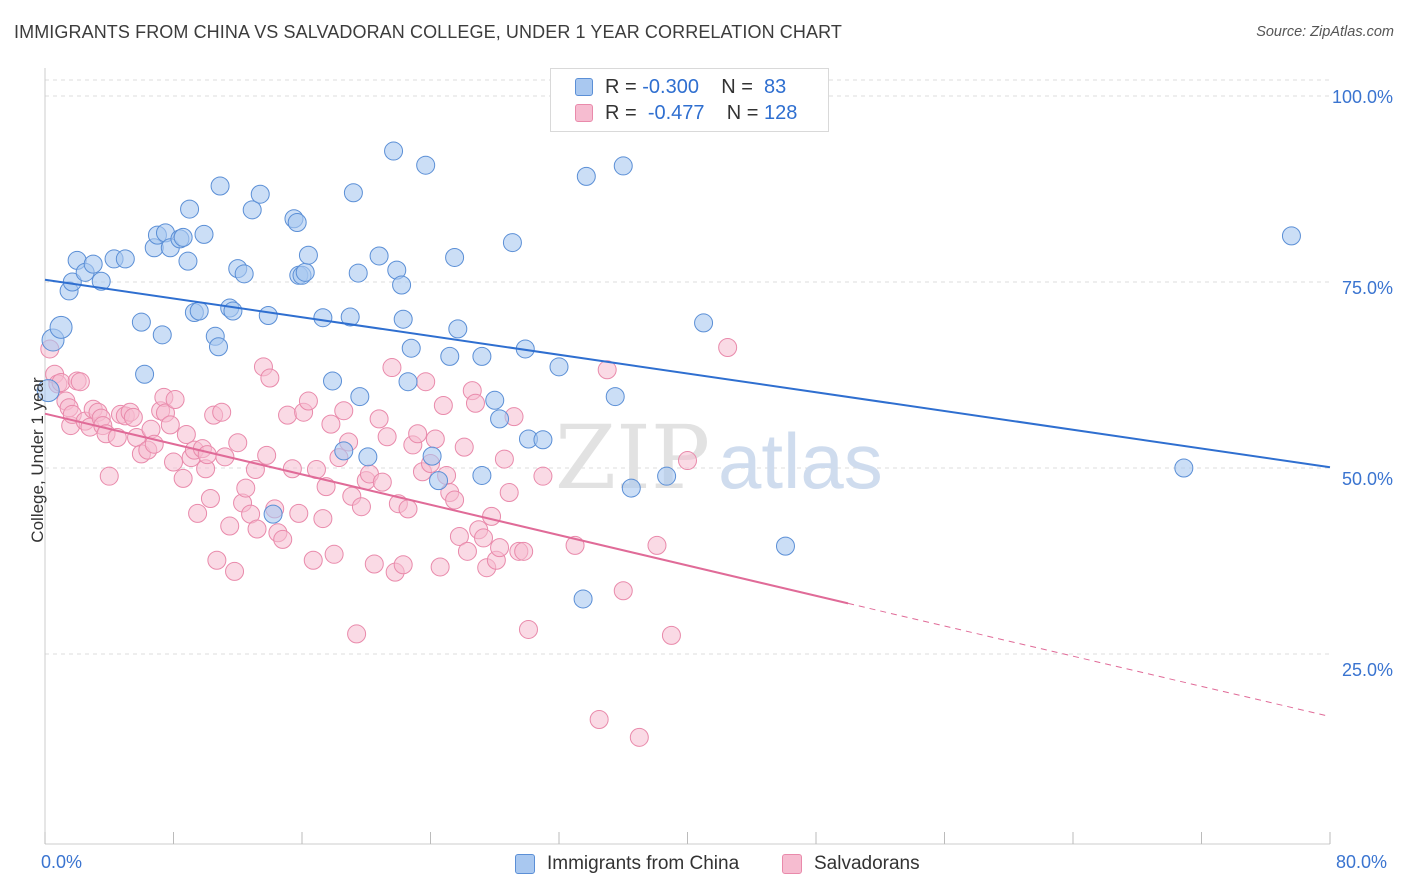 The height and width of the screenshot is (892, 1406). Describe the element at coordinates (1367, 670) in the screenshot. I see `y-tick-label-25: 25.0%` at that location.